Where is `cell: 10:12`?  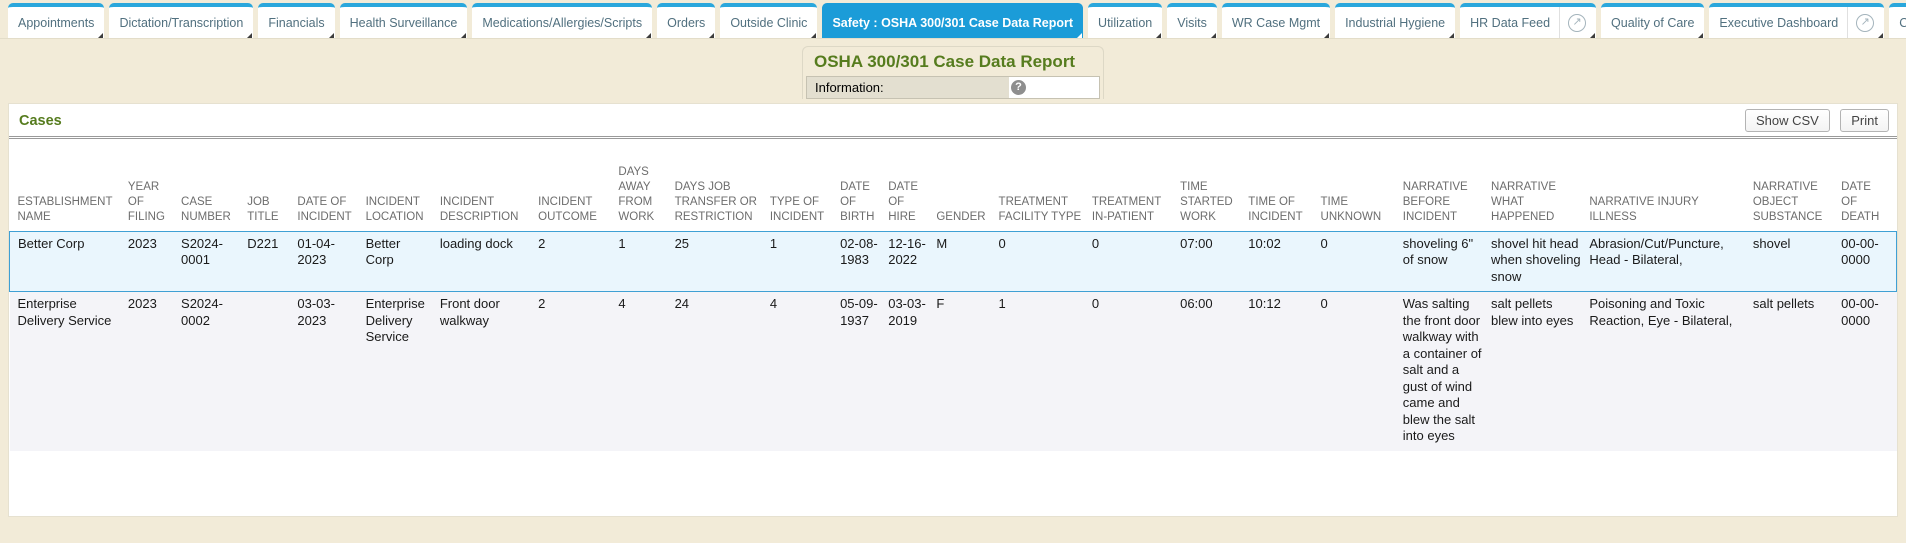
cell: 10:12 is located at coordinates (1284, 371).